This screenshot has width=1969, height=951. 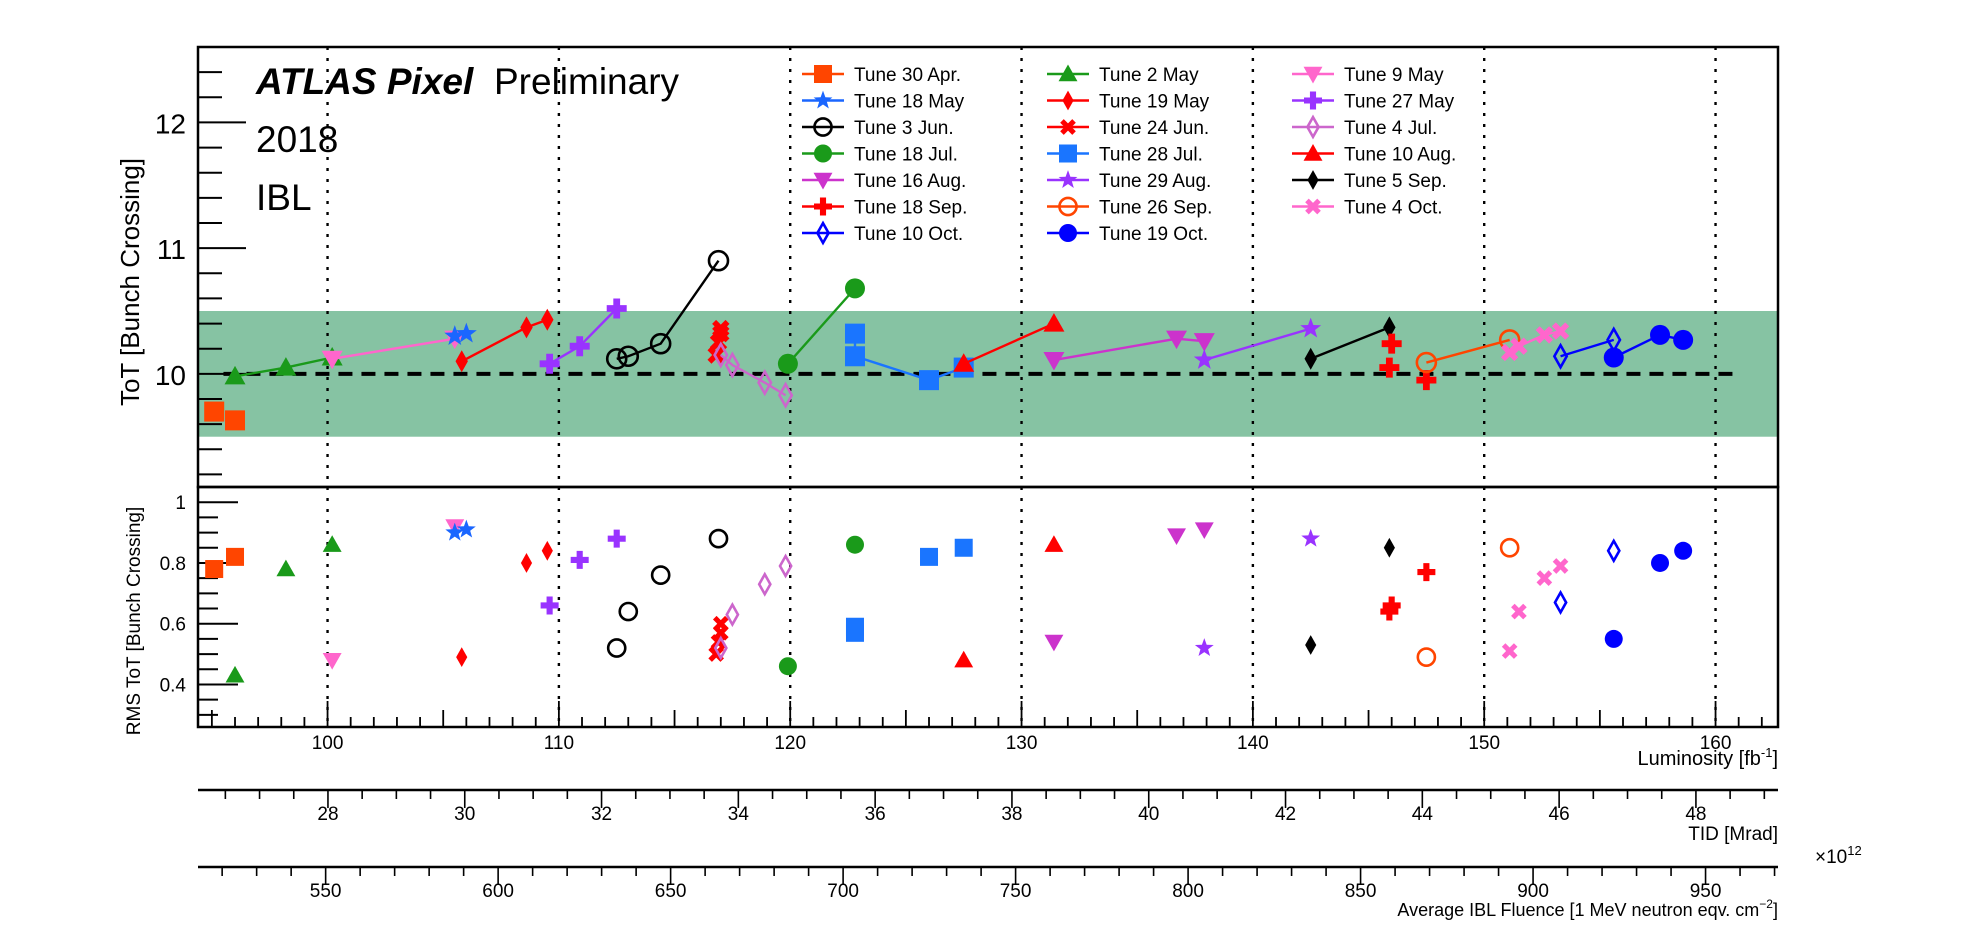 What do you see at coordinates (1127, 234) in the screenshot?
I see `legend-entry: Tune 19 Oct.` at bounding box center [1127, 234].